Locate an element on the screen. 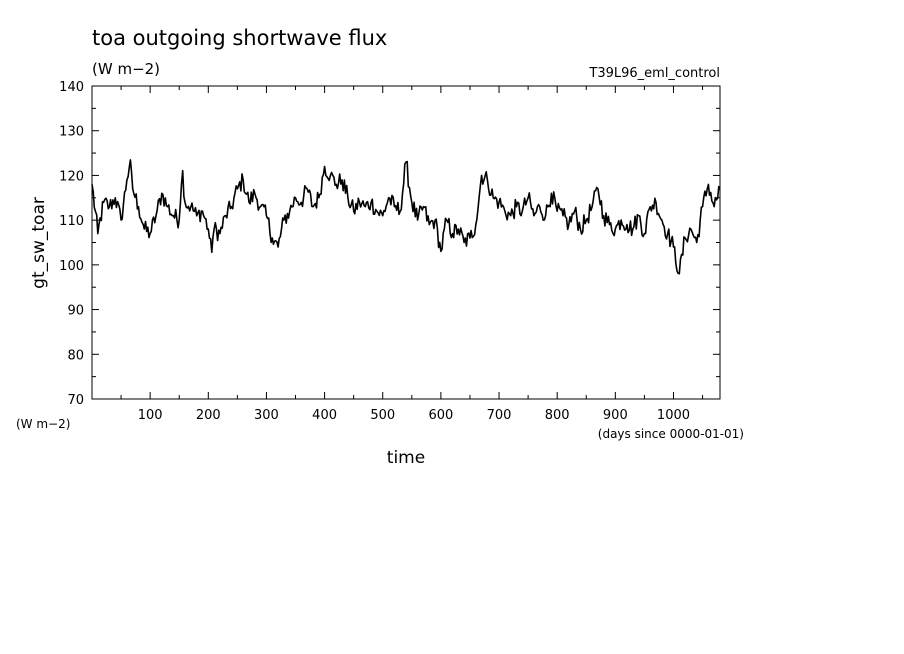  y-tick-label: 70 is located at coordinates (75, 400).